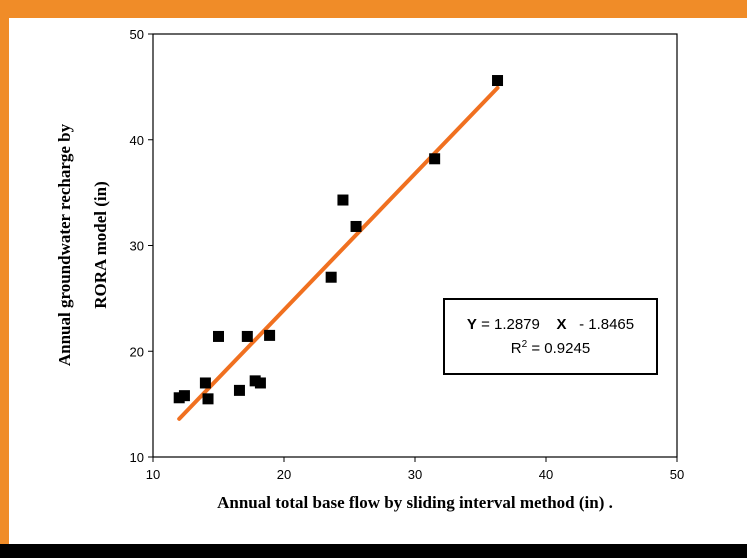 This screenshot has height=558, width=747. What do you see at coordinates (137, 351) in the screenshot?
I see `y-tick-label: 20` at bounding box center [137, 351].